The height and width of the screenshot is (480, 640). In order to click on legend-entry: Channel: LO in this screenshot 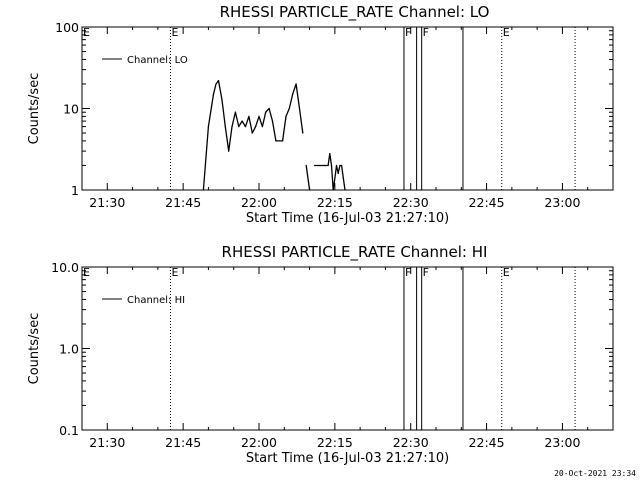, I will do `click(157, 60)`.